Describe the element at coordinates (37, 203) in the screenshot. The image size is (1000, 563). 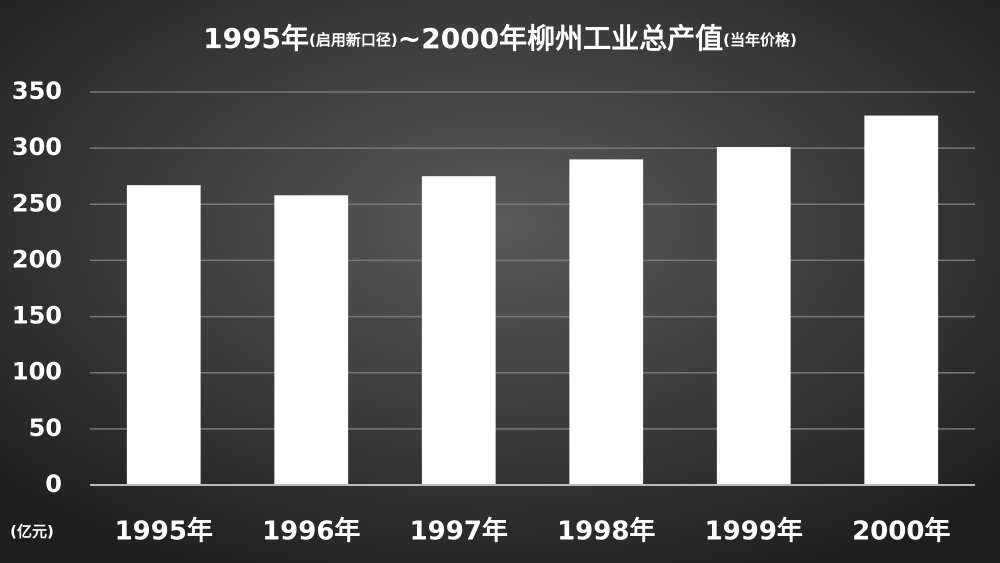
I see `y-tick-label: 250` at that location.